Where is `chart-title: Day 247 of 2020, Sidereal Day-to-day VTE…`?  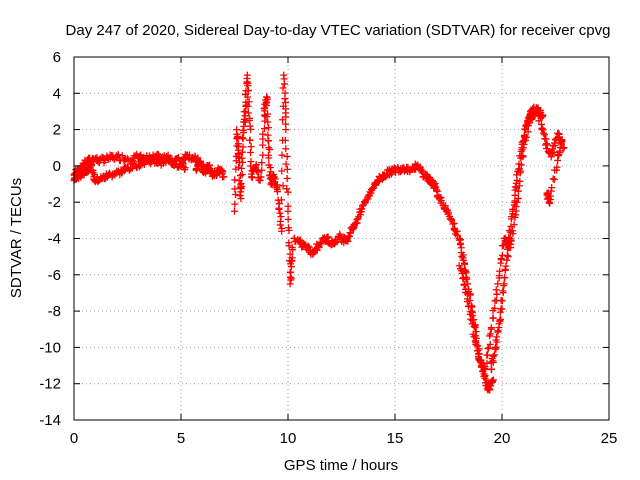 chart-title: Day 247 of 2020, Sidereal Day-to-day VTE… is located at coordinates (338, 30).